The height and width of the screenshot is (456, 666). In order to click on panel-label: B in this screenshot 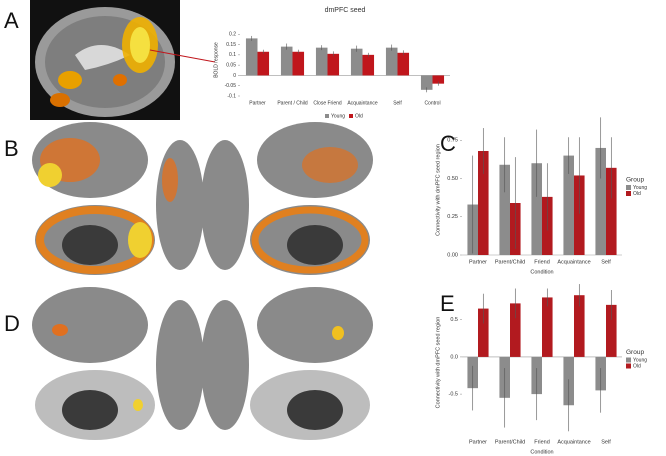, I will do `click(11, 148)`.